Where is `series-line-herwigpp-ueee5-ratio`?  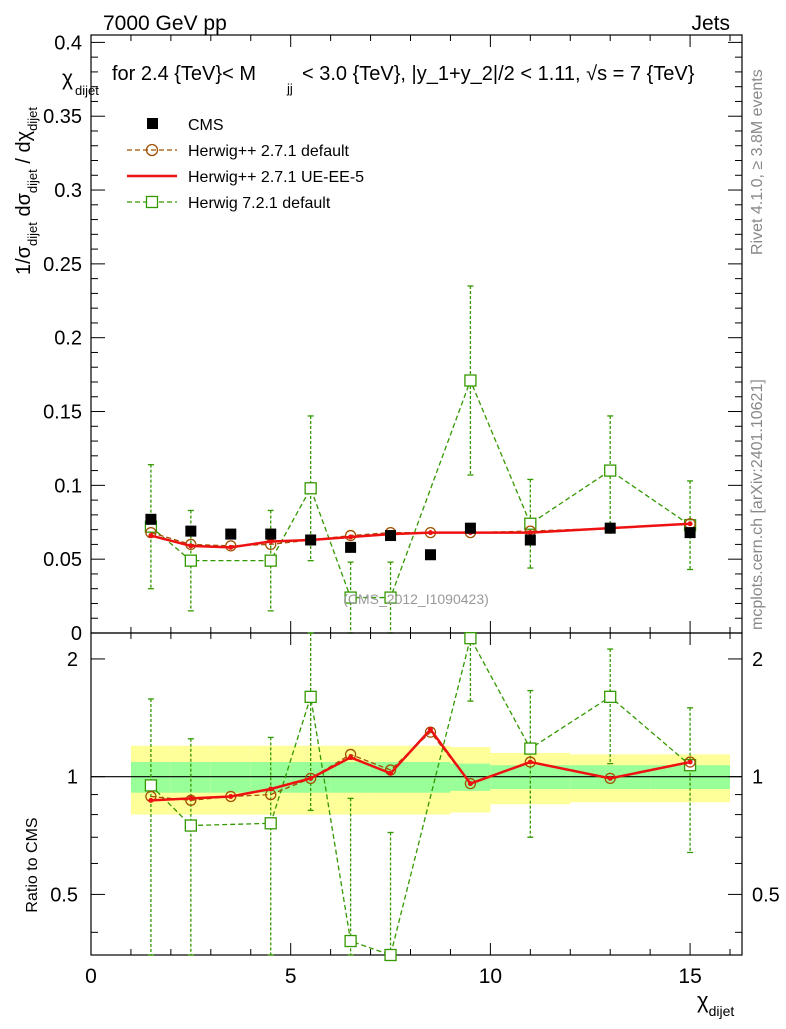
series-line-herwigpp-ueee5-ratio is located at coordinates (420, 764).